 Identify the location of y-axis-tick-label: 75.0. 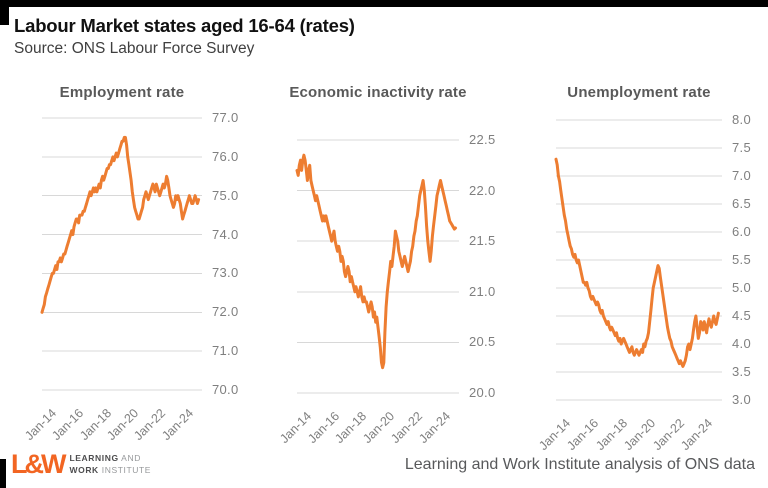
(225, 195).